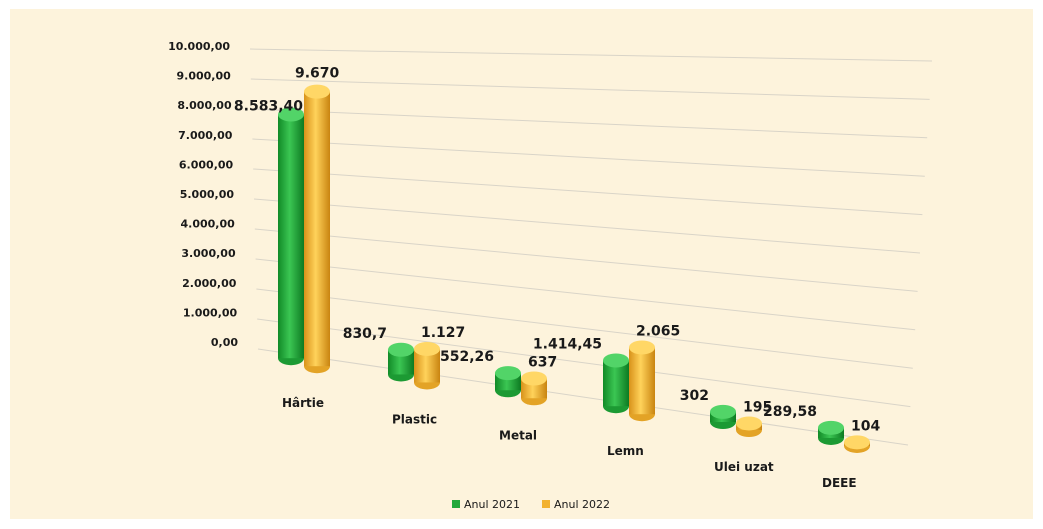 Image resolution: width=1043 pixels, height=529 pixels. Describe the element at coordinates (209, 283) in the screenshot. I see `y-tick-label: 2.000,00` at that location.